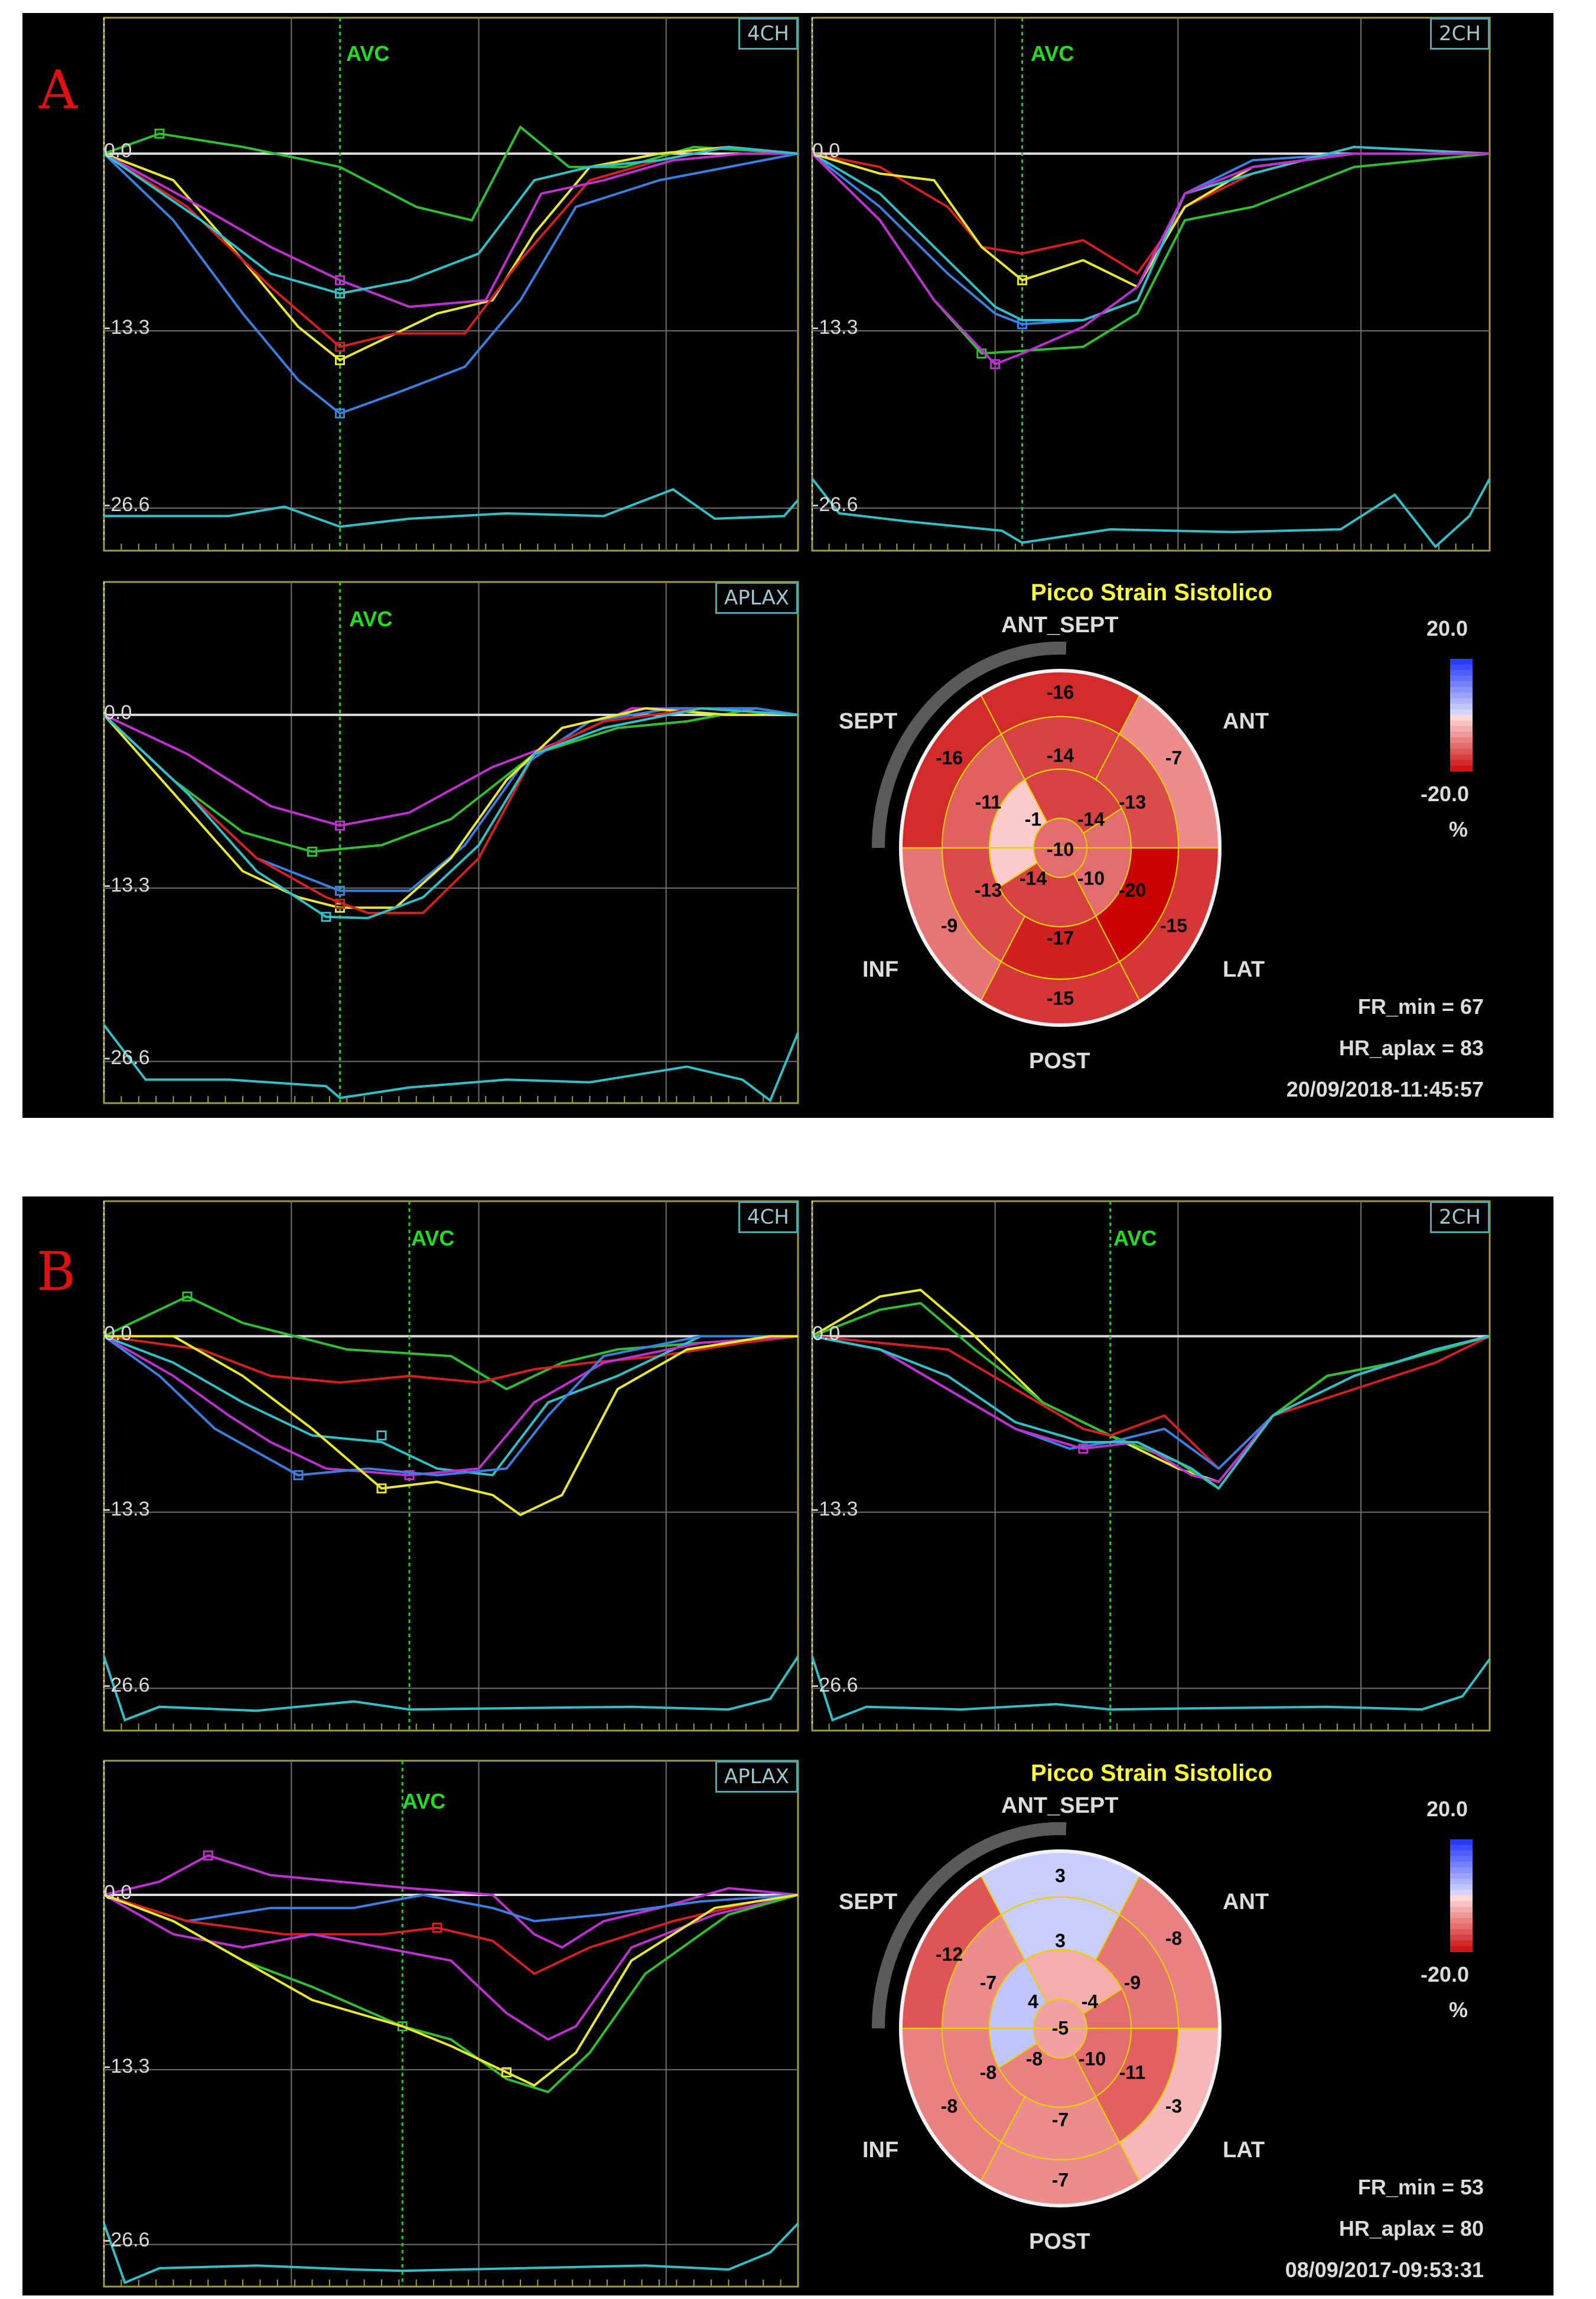 This screenshot has height=2299, width=1596. What do you see at coordinates (1458, 829) in the screenshot?
I see `color-scale-unit: %` at bounding box center [1458, 829].